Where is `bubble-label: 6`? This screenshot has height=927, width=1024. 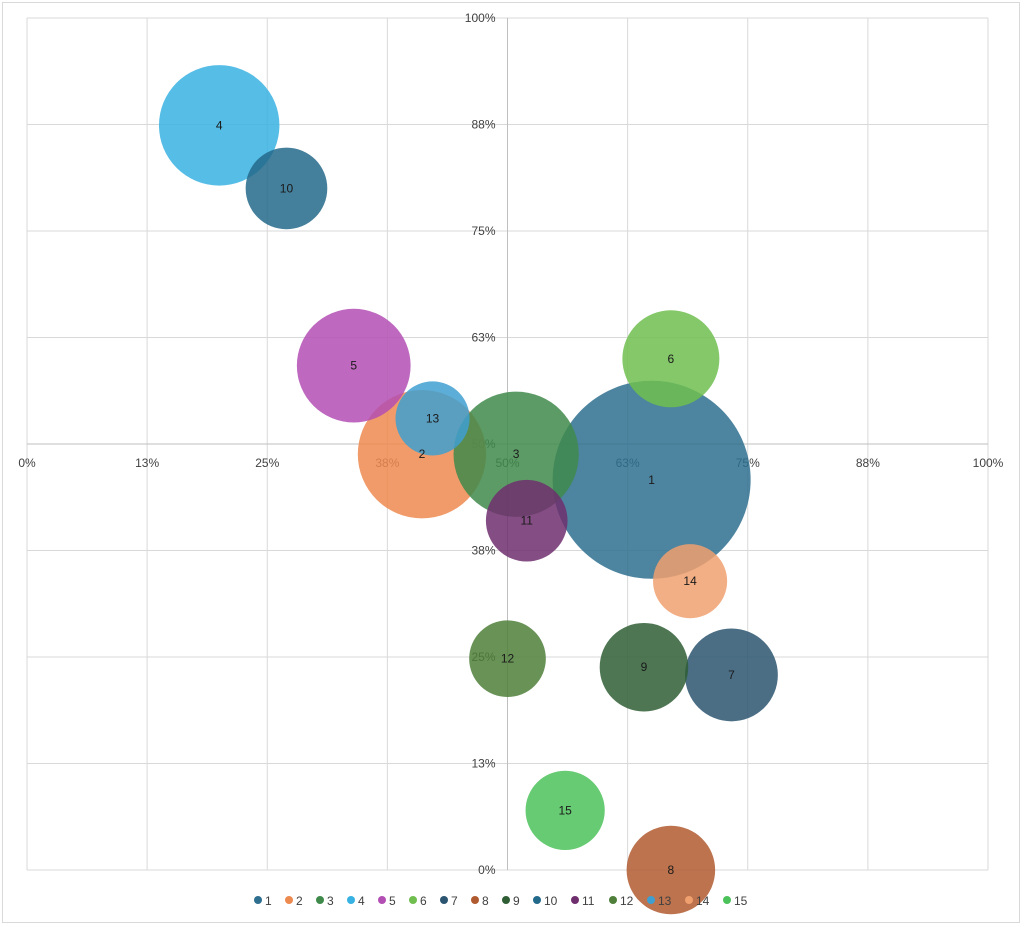
bubble-label: 6 is located at coordinates (671, 359).